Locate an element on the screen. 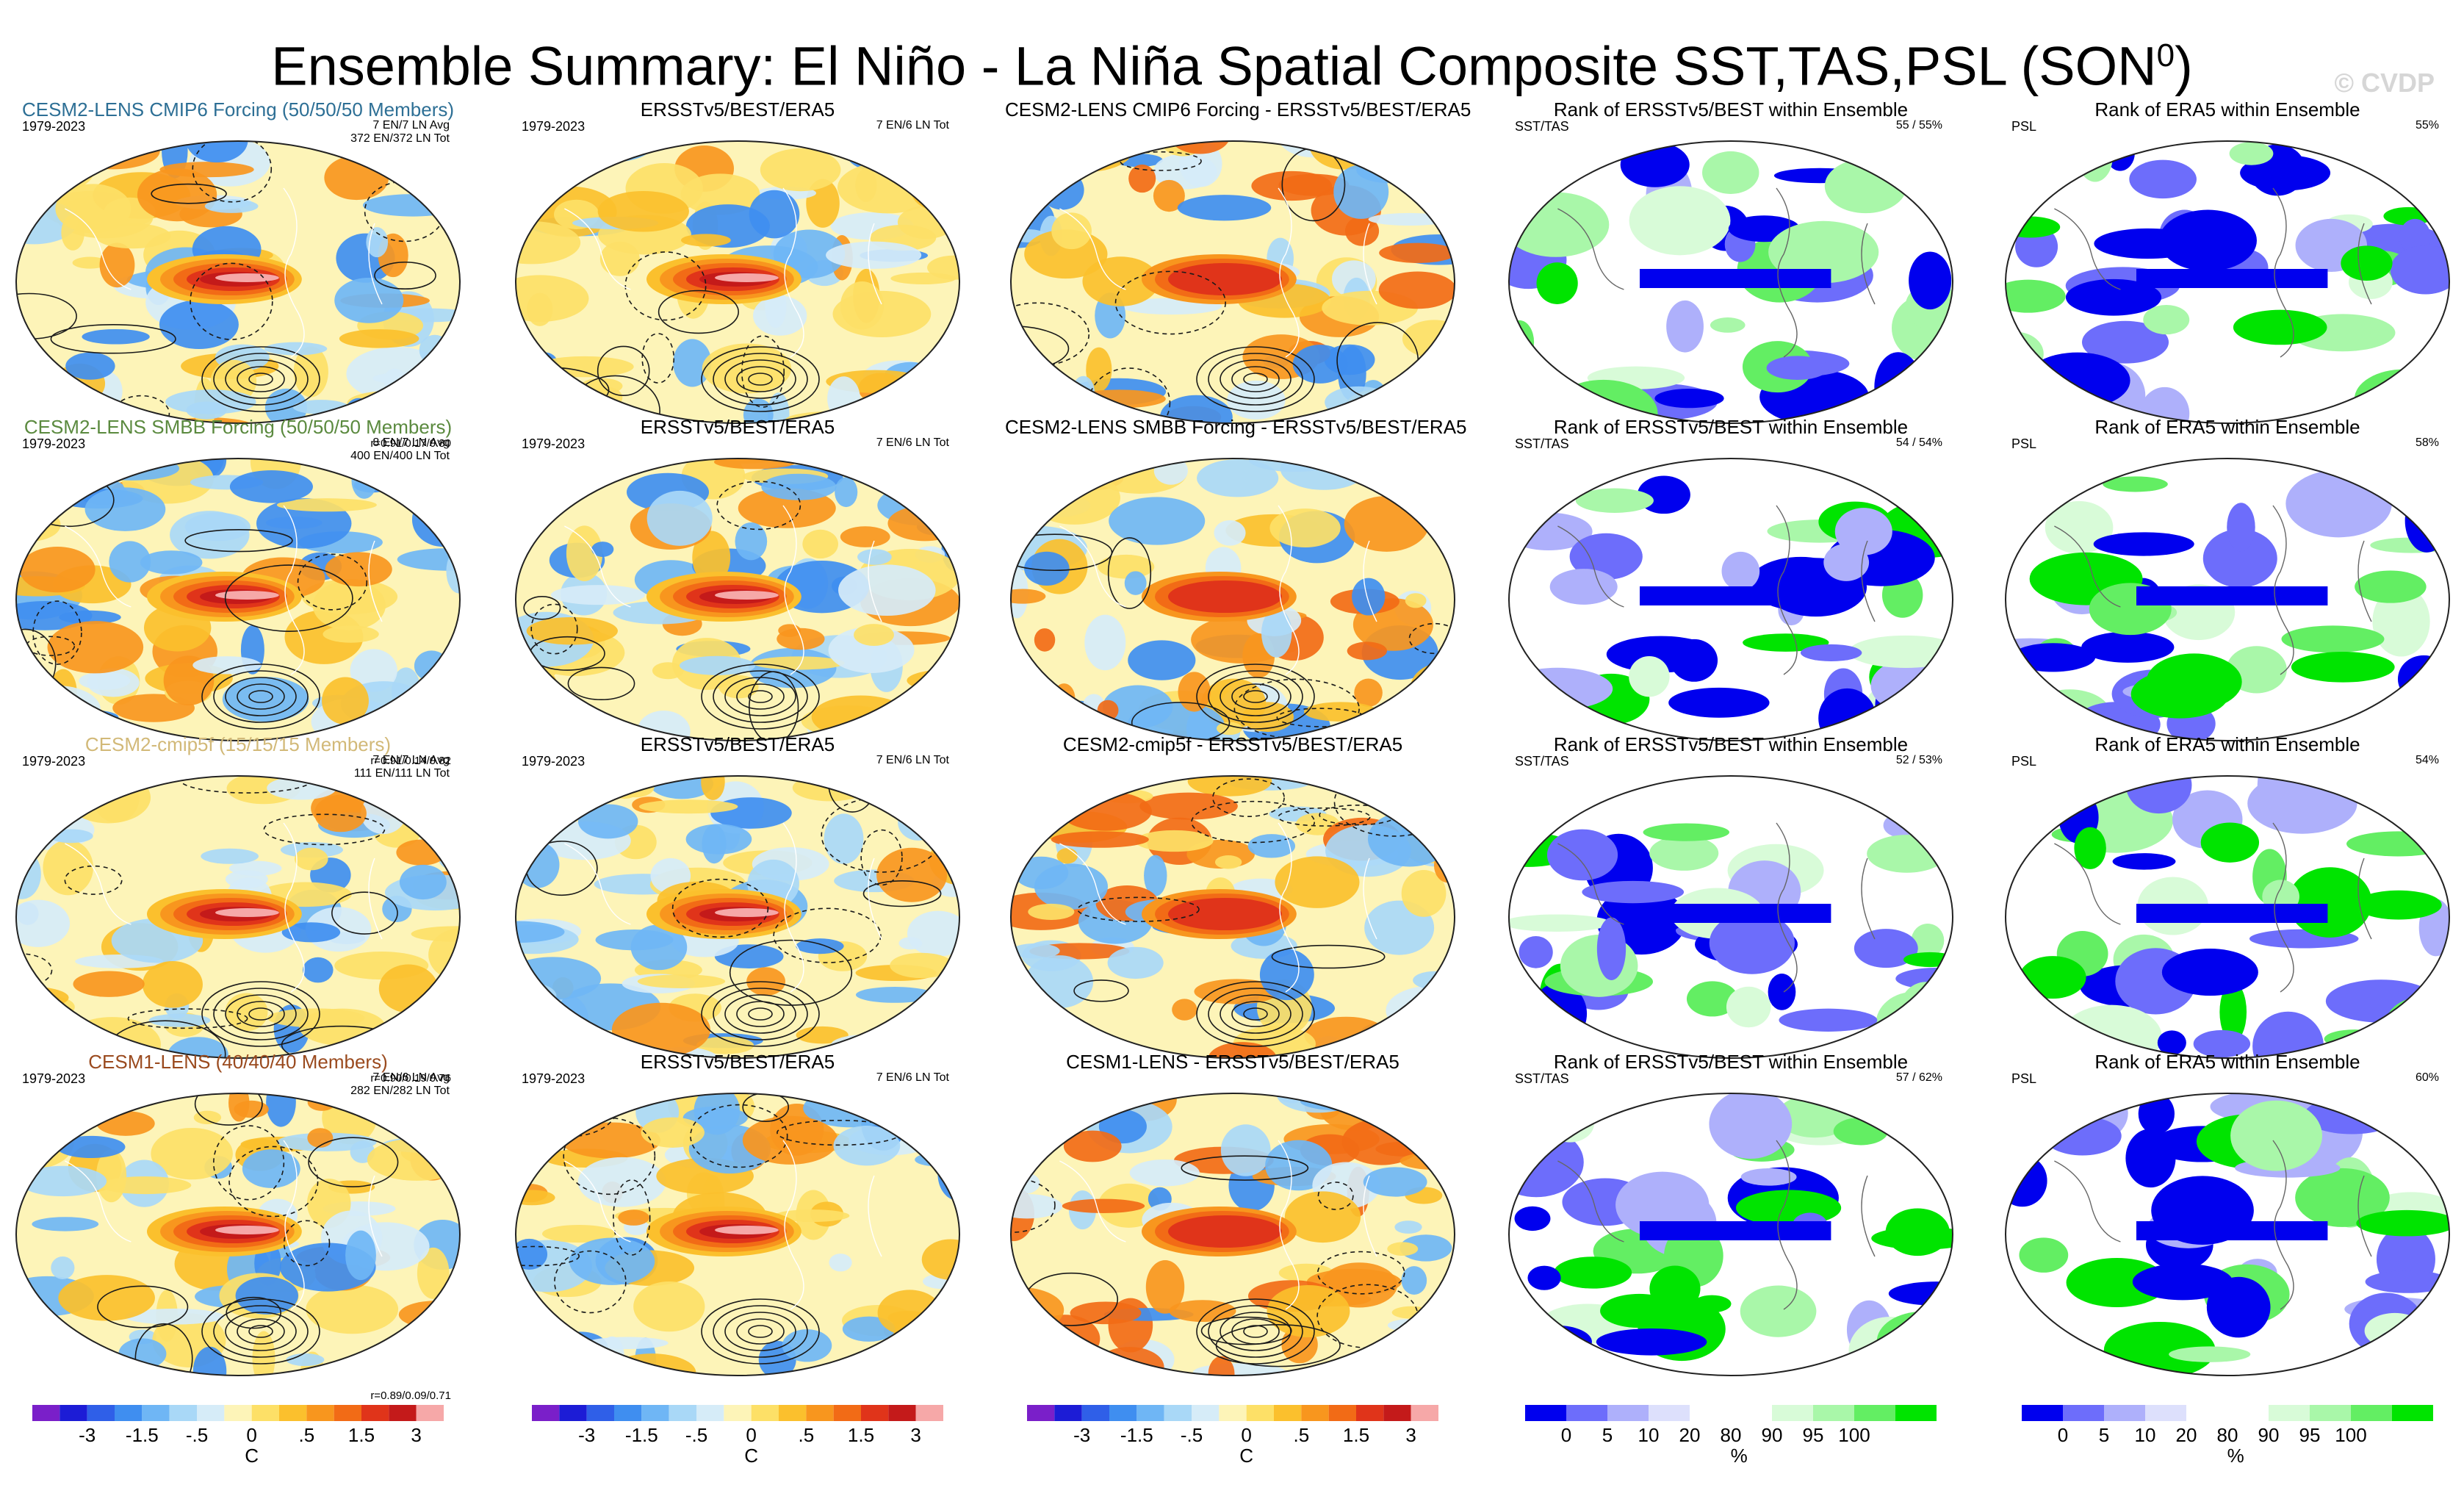 This screenshot has height=1485, width=2464. period-label: 1979-2023 is located at coordinates (54, 126).